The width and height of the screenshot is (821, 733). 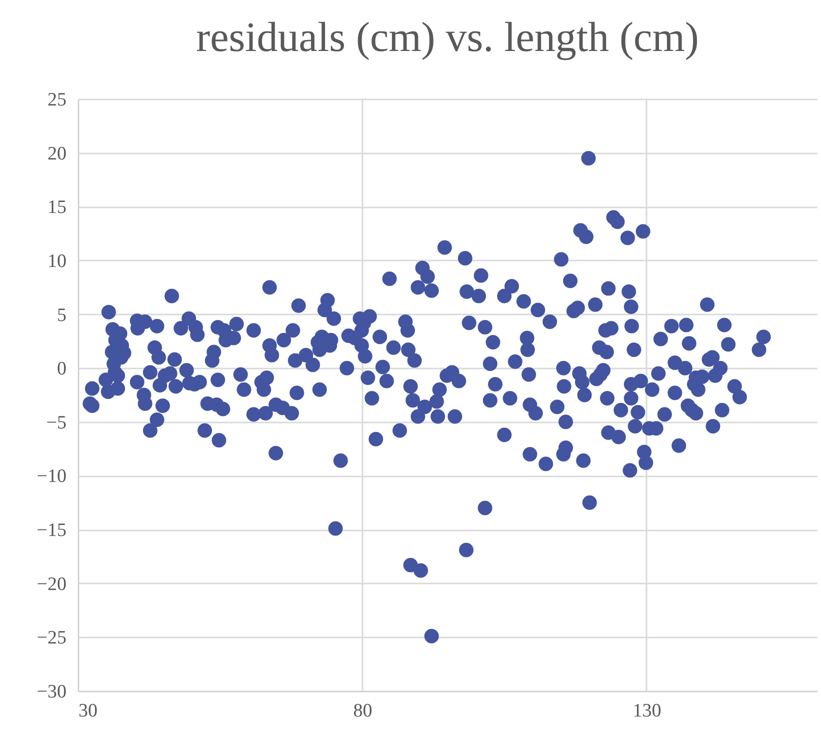 I want to click on y-tick-label: 20, so click(x=57, y=153).